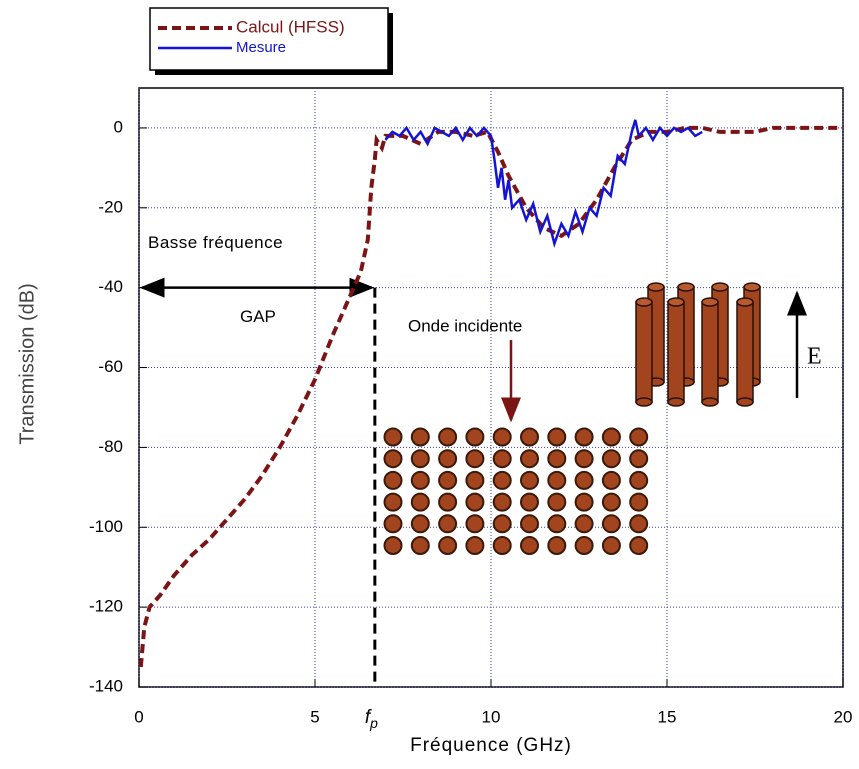 The width and height of the screenshot is (859, 769). I want to click on gap-label: GAP, so click(258, 316).